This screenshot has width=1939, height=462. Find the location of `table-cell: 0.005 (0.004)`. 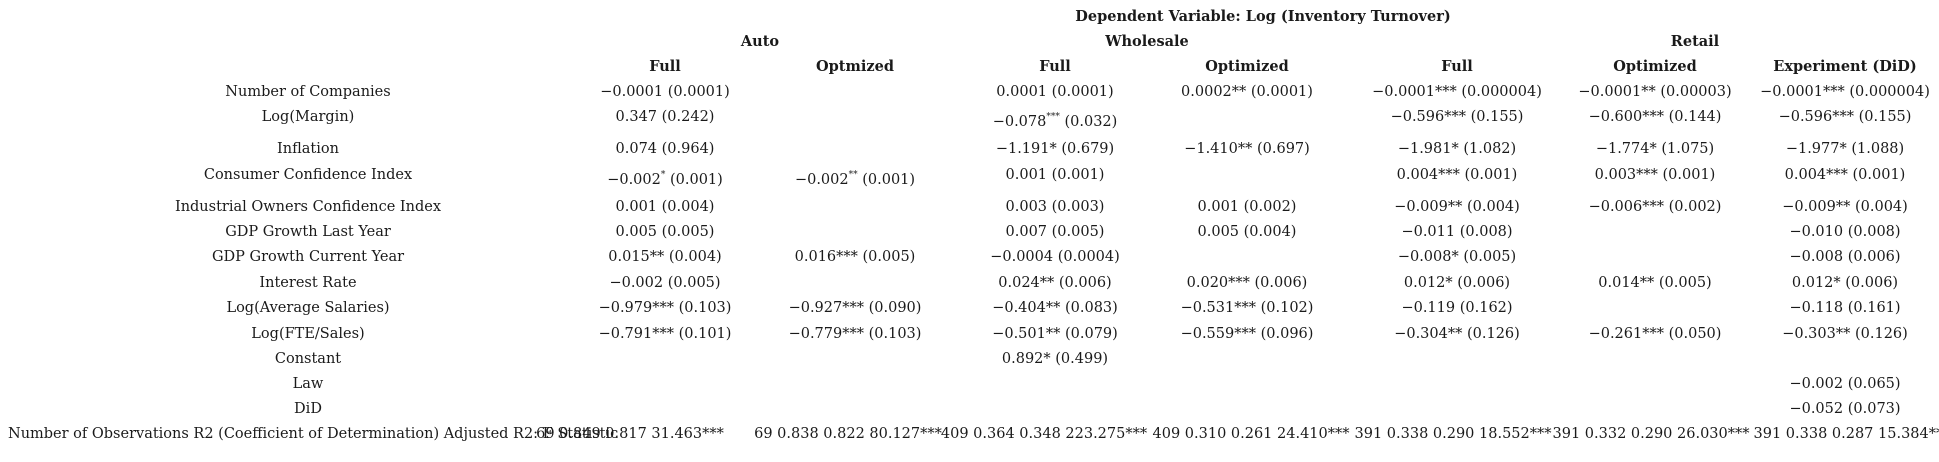

table-cell: 0.005 (0.004) is located at coordinates (1247, 232).